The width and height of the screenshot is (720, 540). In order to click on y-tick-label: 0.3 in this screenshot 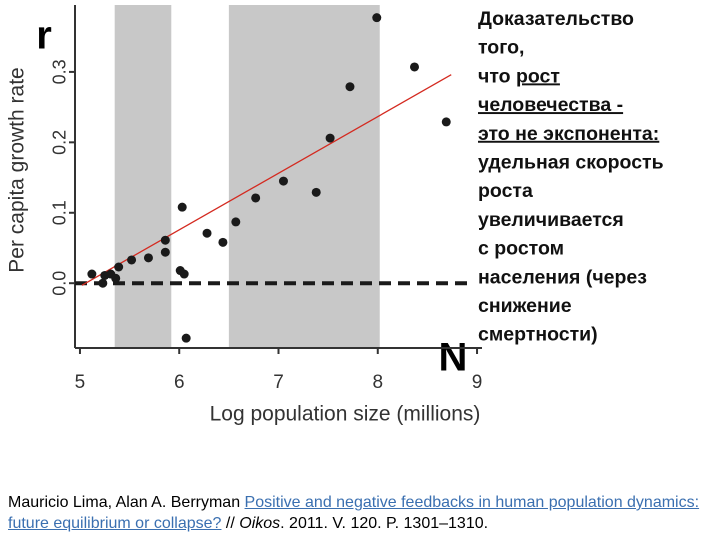, I will do `click(60, 71)`.